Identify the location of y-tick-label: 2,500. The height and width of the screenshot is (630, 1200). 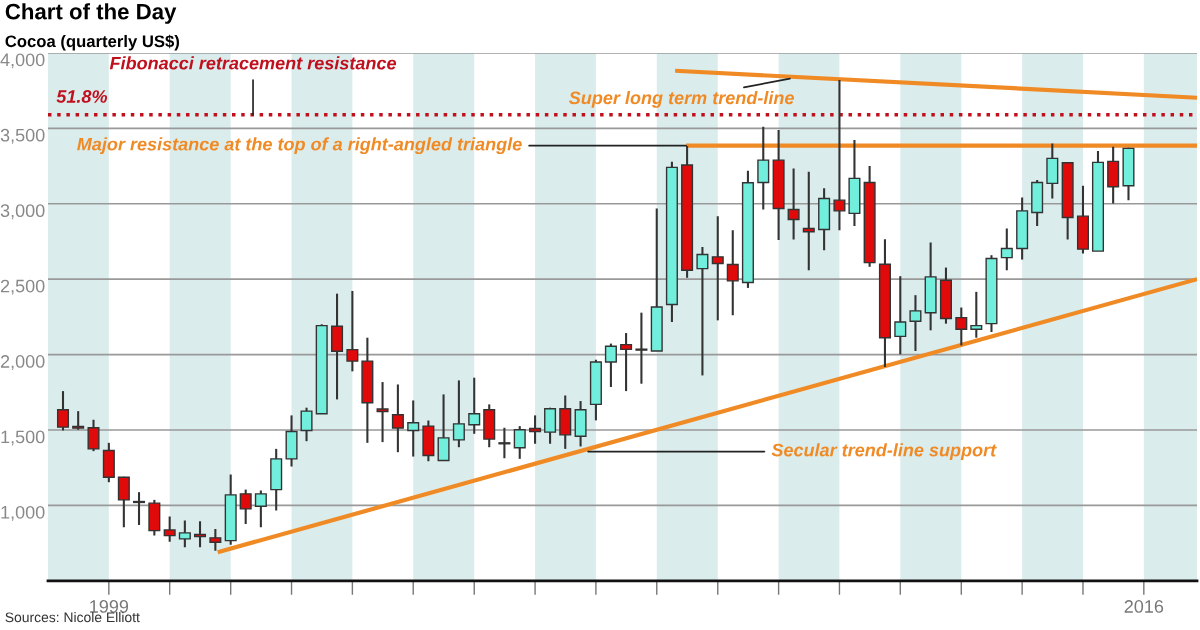
(22, 287).